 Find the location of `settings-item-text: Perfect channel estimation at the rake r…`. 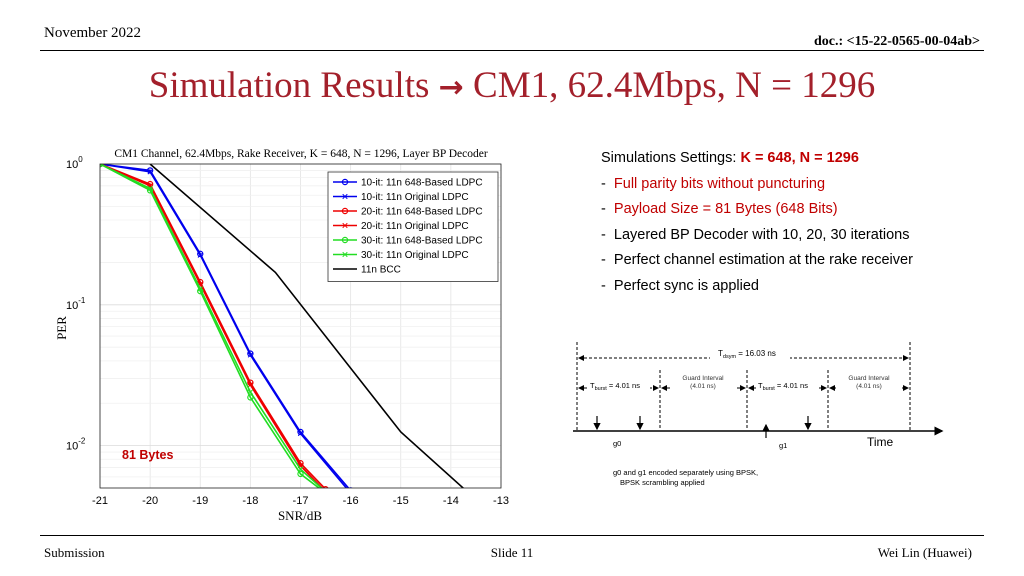

settings-item-text: Perfect channel estimation at the rake r… is located at coordinates (763, 260).